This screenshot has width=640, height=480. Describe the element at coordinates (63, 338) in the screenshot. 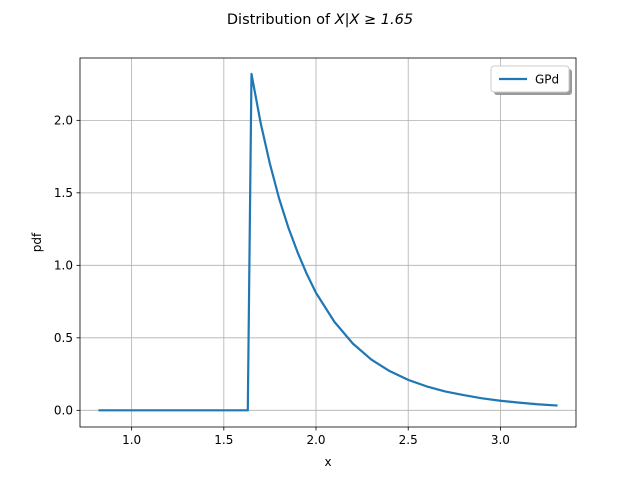

I see `y-tick-label: 0.5` at that location.